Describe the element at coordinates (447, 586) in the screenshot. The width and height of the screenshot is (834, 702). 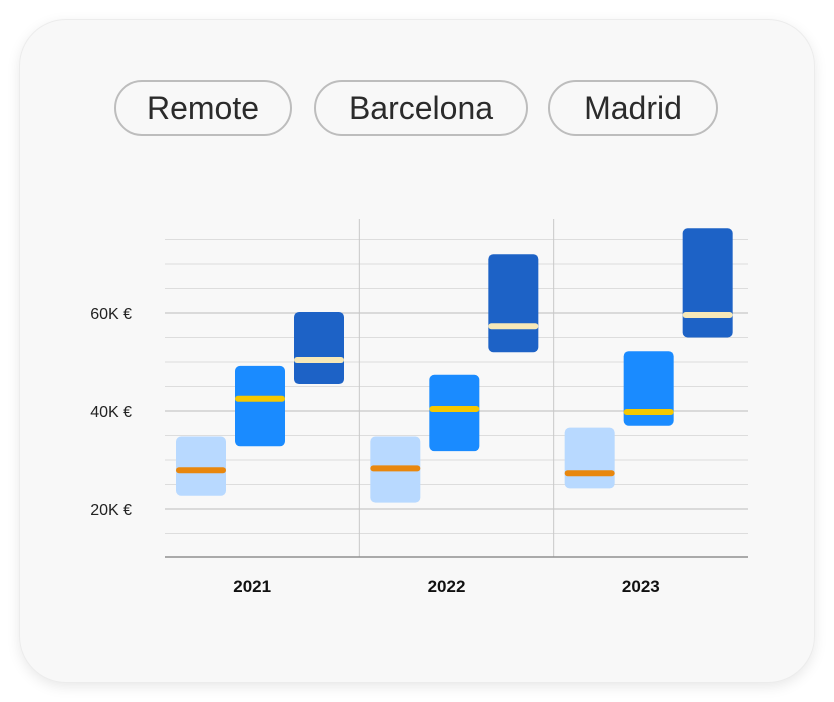
I see `x-category-label: 2022` at that location.